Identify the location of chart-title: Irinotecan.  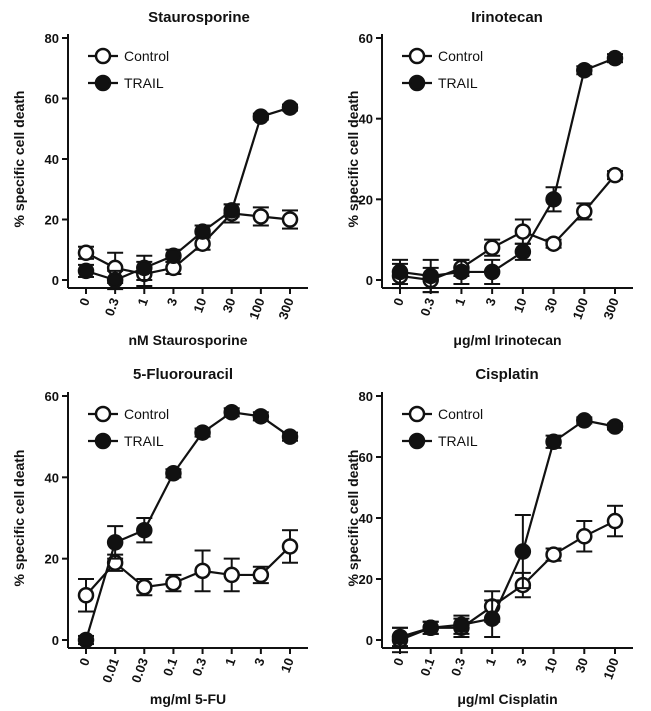
(507, 17).